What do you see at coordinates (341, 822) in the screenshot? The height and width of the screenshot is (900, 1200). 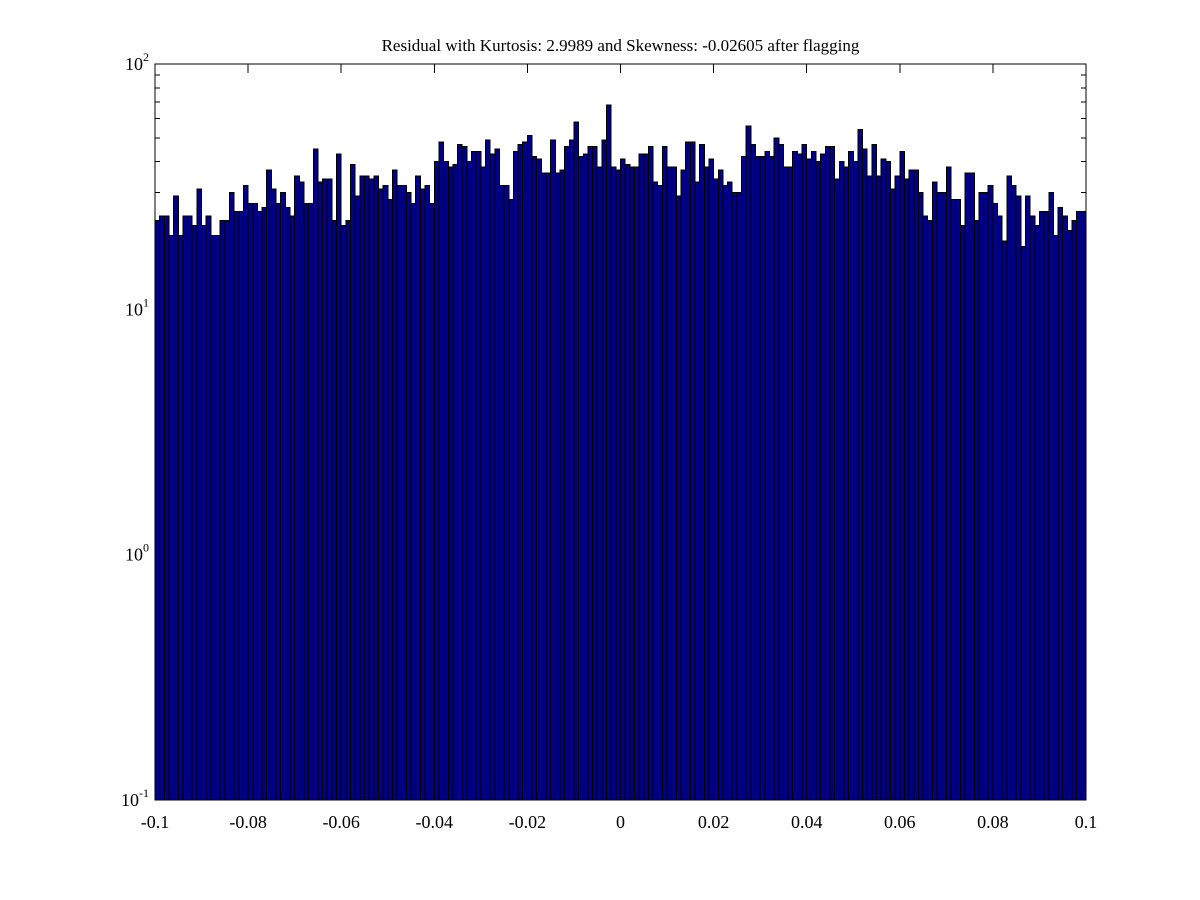 I see `x-tick-label: -0.06` at bounding box center [341, 822].